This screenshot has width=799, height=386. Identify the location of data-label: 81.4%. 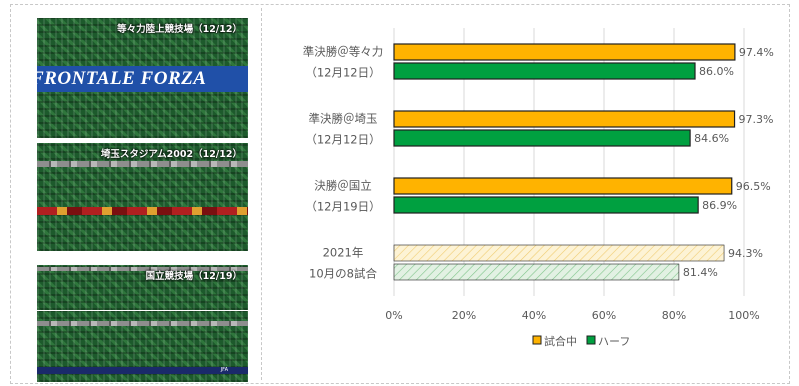
(700, 272).